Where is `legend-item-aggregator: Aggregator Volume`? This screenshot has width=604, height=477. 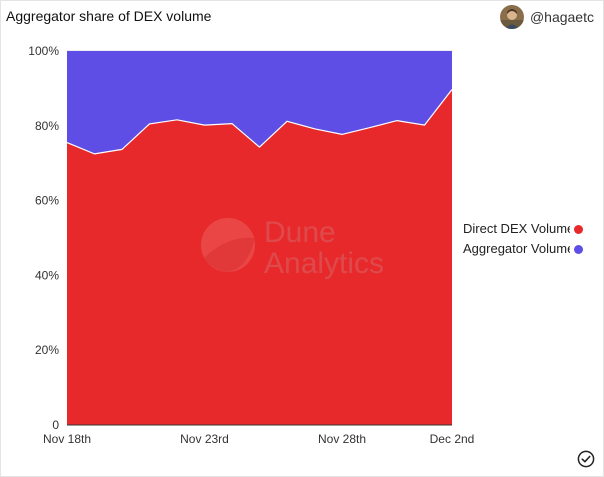 legend-item-aggregator: Aggregator Volume is located at coordinates (526, 250).